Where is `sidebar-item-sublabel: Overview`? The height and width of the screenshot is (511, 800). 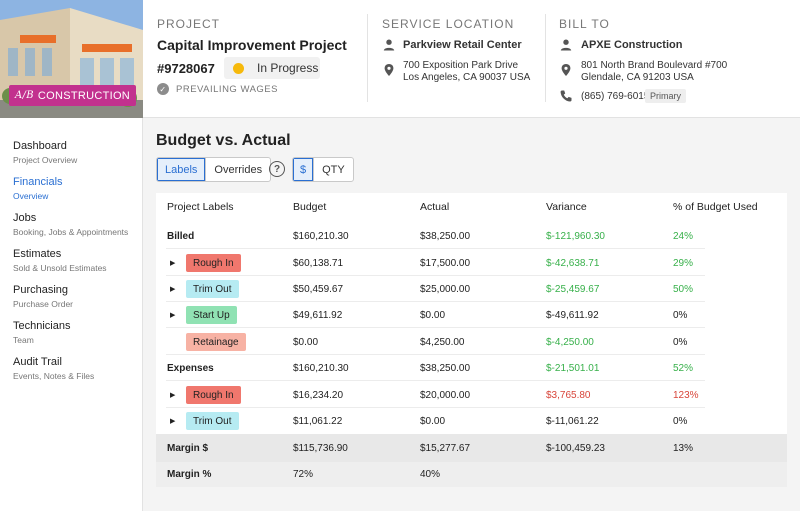
sidebar-item-sublabel: Overview is located at coordinates (31, 196).